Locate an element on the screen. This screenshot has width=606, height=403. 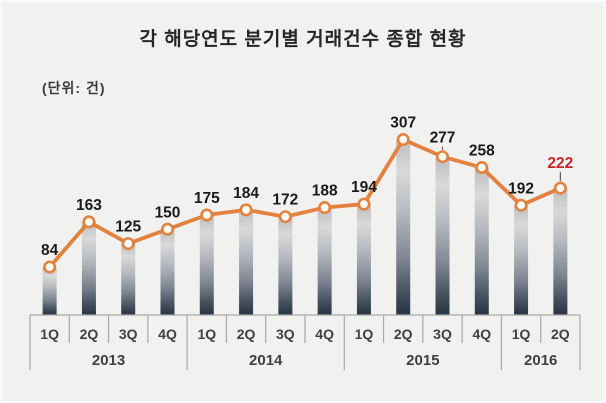
quarter-label-7: 4Q is located at coordinates (324, 334).